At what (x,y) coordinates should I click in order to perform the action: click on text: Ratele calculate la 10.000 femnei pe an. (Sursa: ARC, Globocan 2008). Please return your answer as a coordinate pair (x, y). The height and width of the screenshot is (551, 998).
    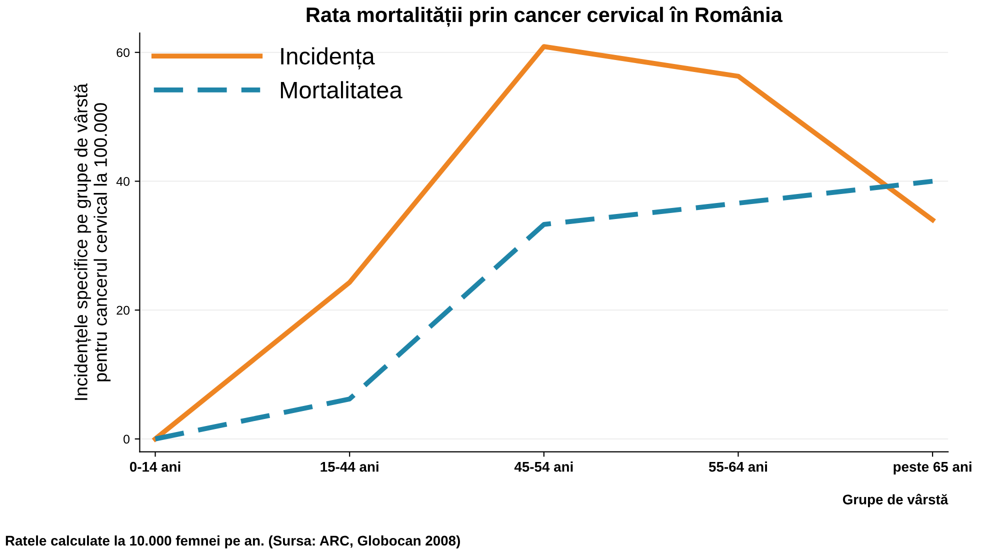
    Looking at the image, I should click on (233, 541).